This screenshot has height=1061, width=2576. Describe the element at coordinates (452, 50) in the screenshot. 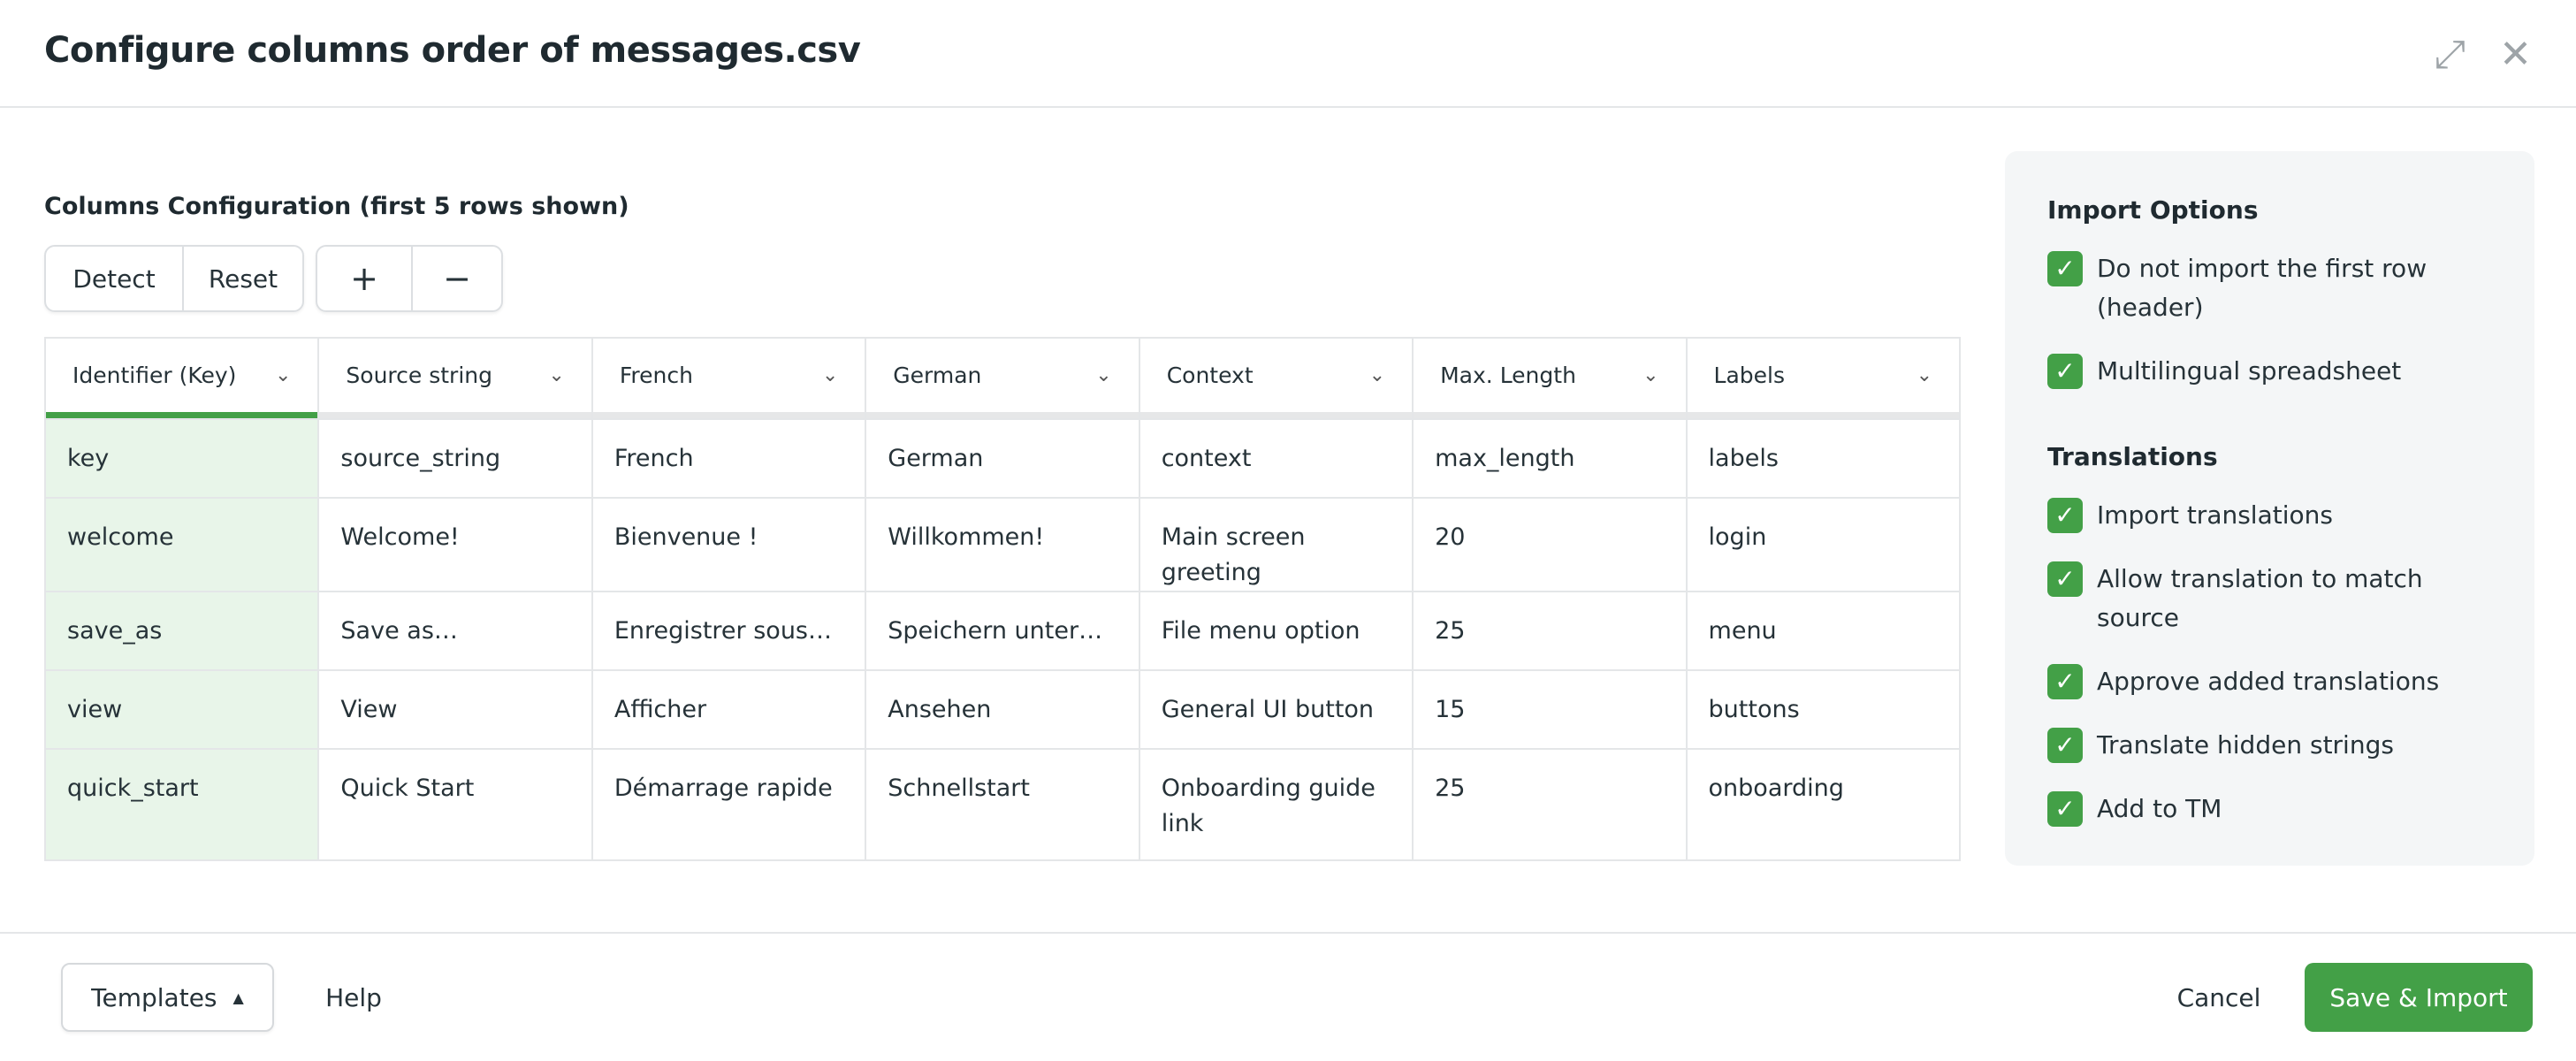

I see `dialog-title: Configure columns order of messages.csv` at that location.